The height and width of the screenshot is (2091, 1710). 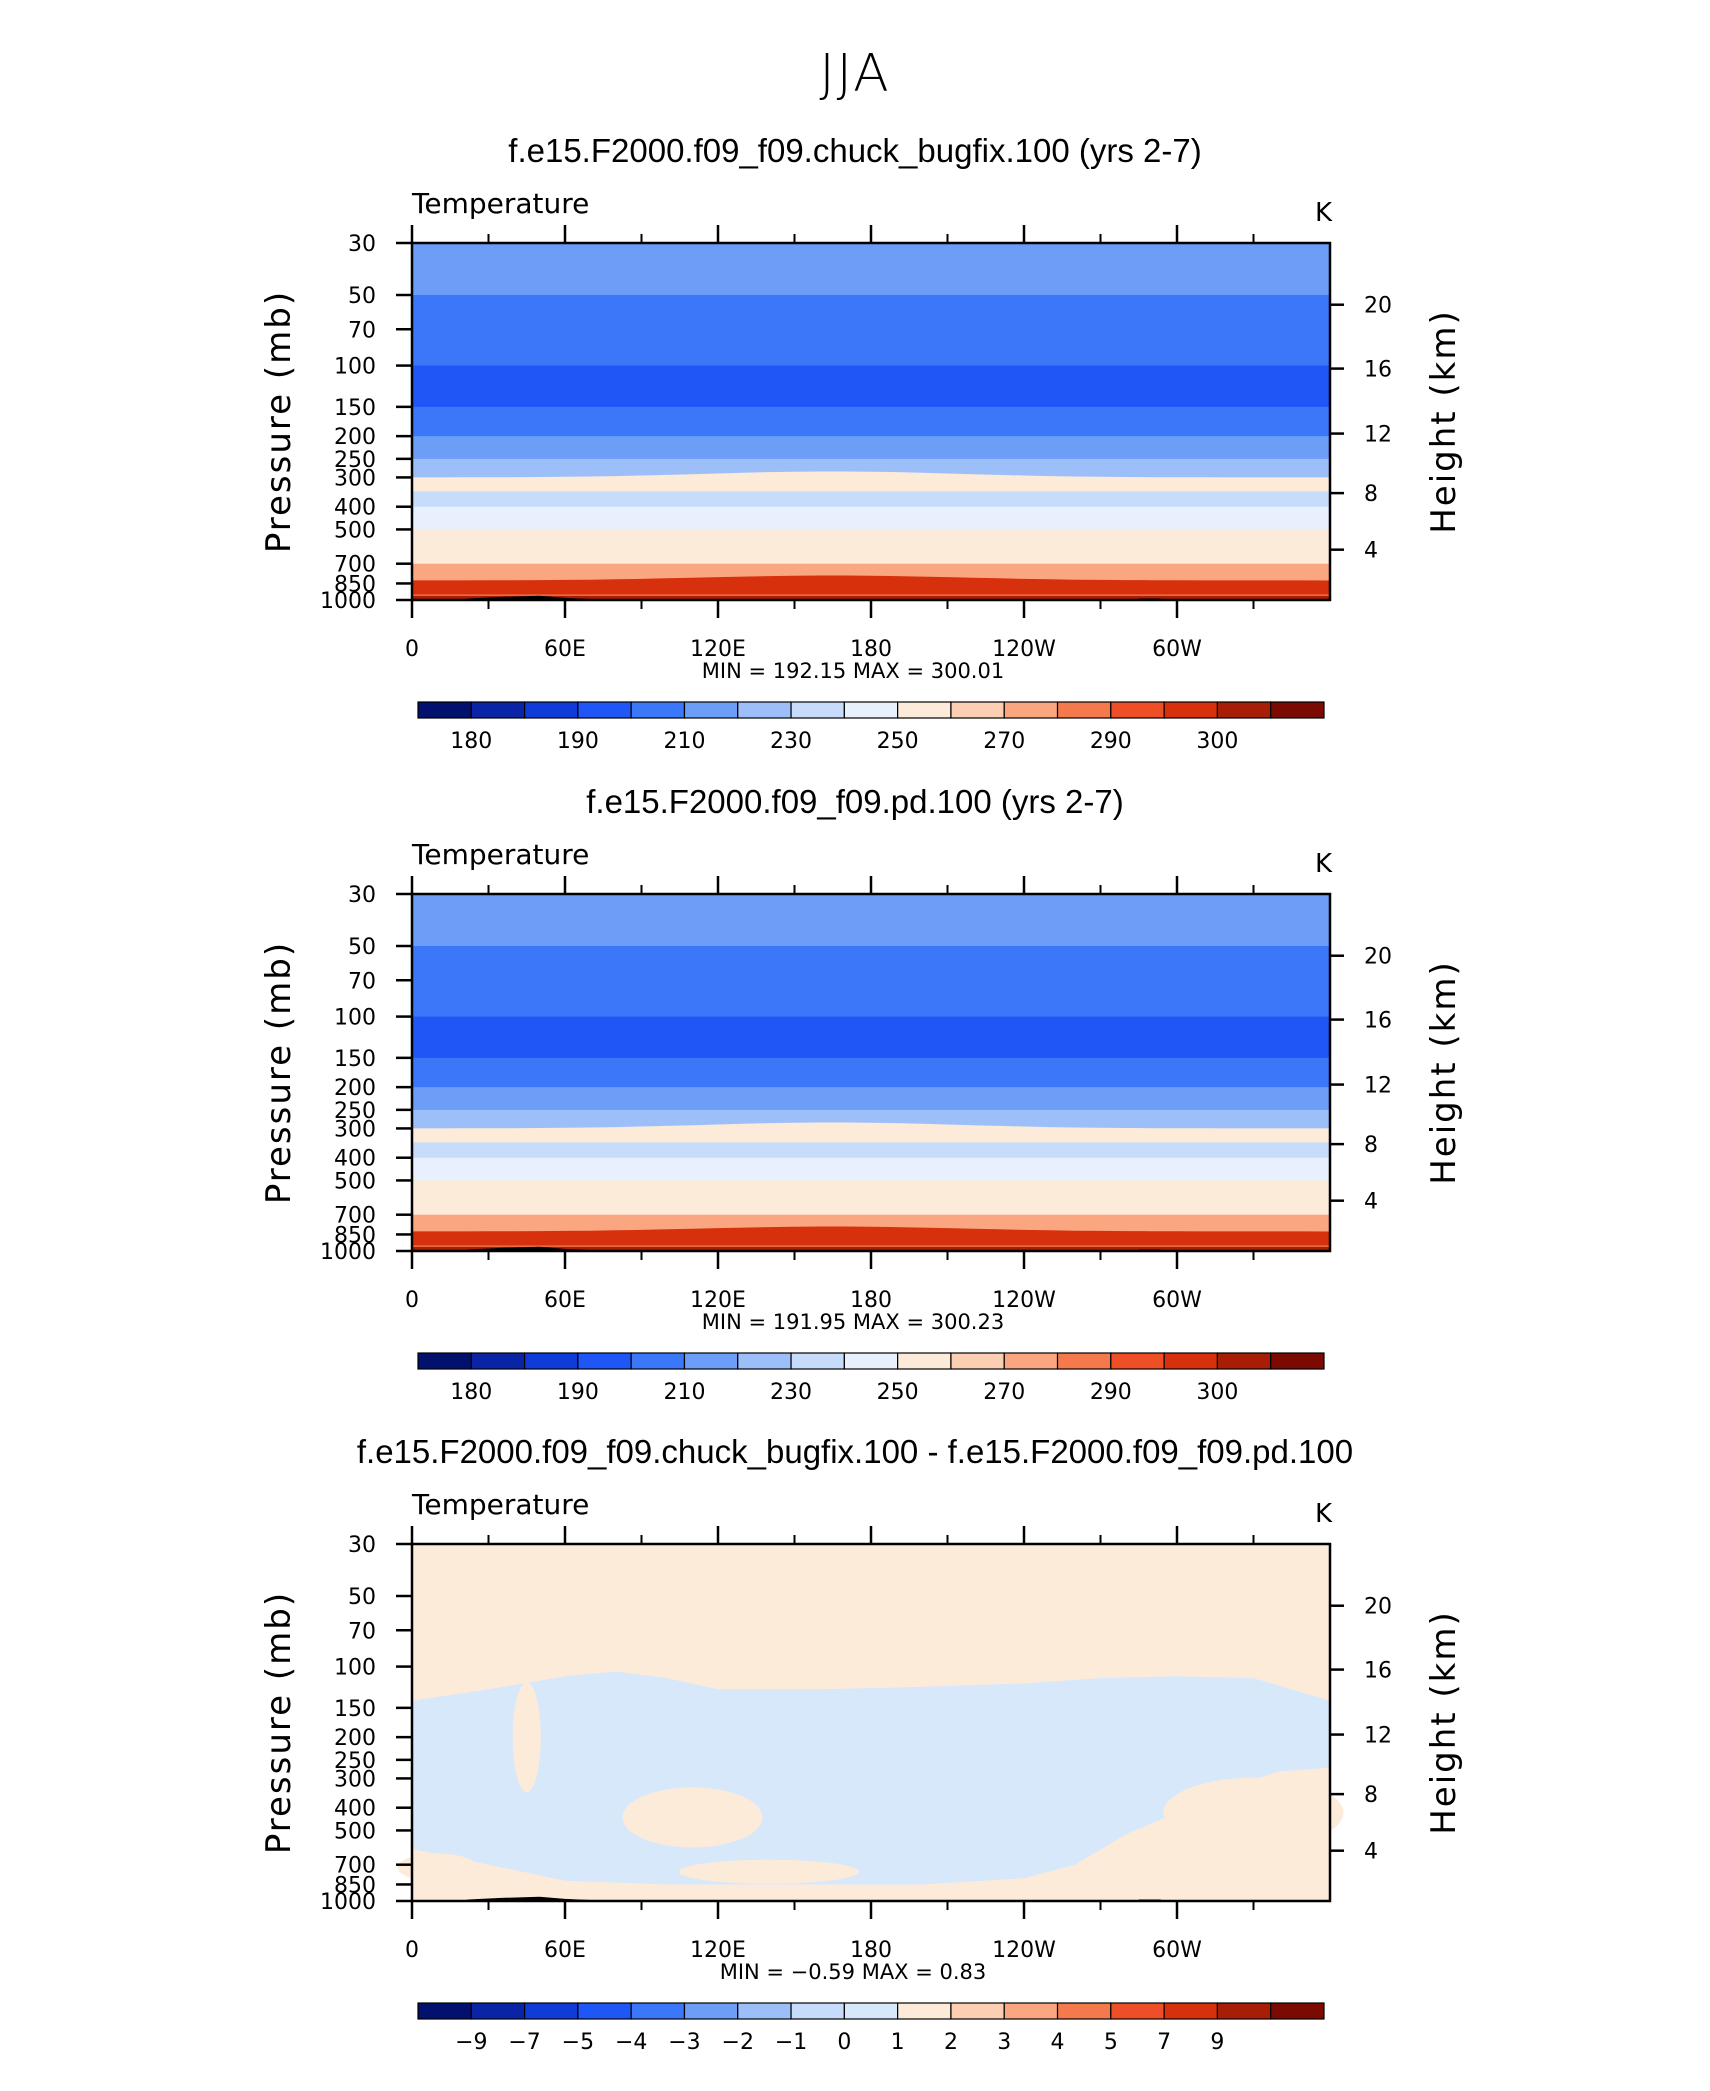 I want to click on colorbar-label: −2, so click(x=738, y=2042).